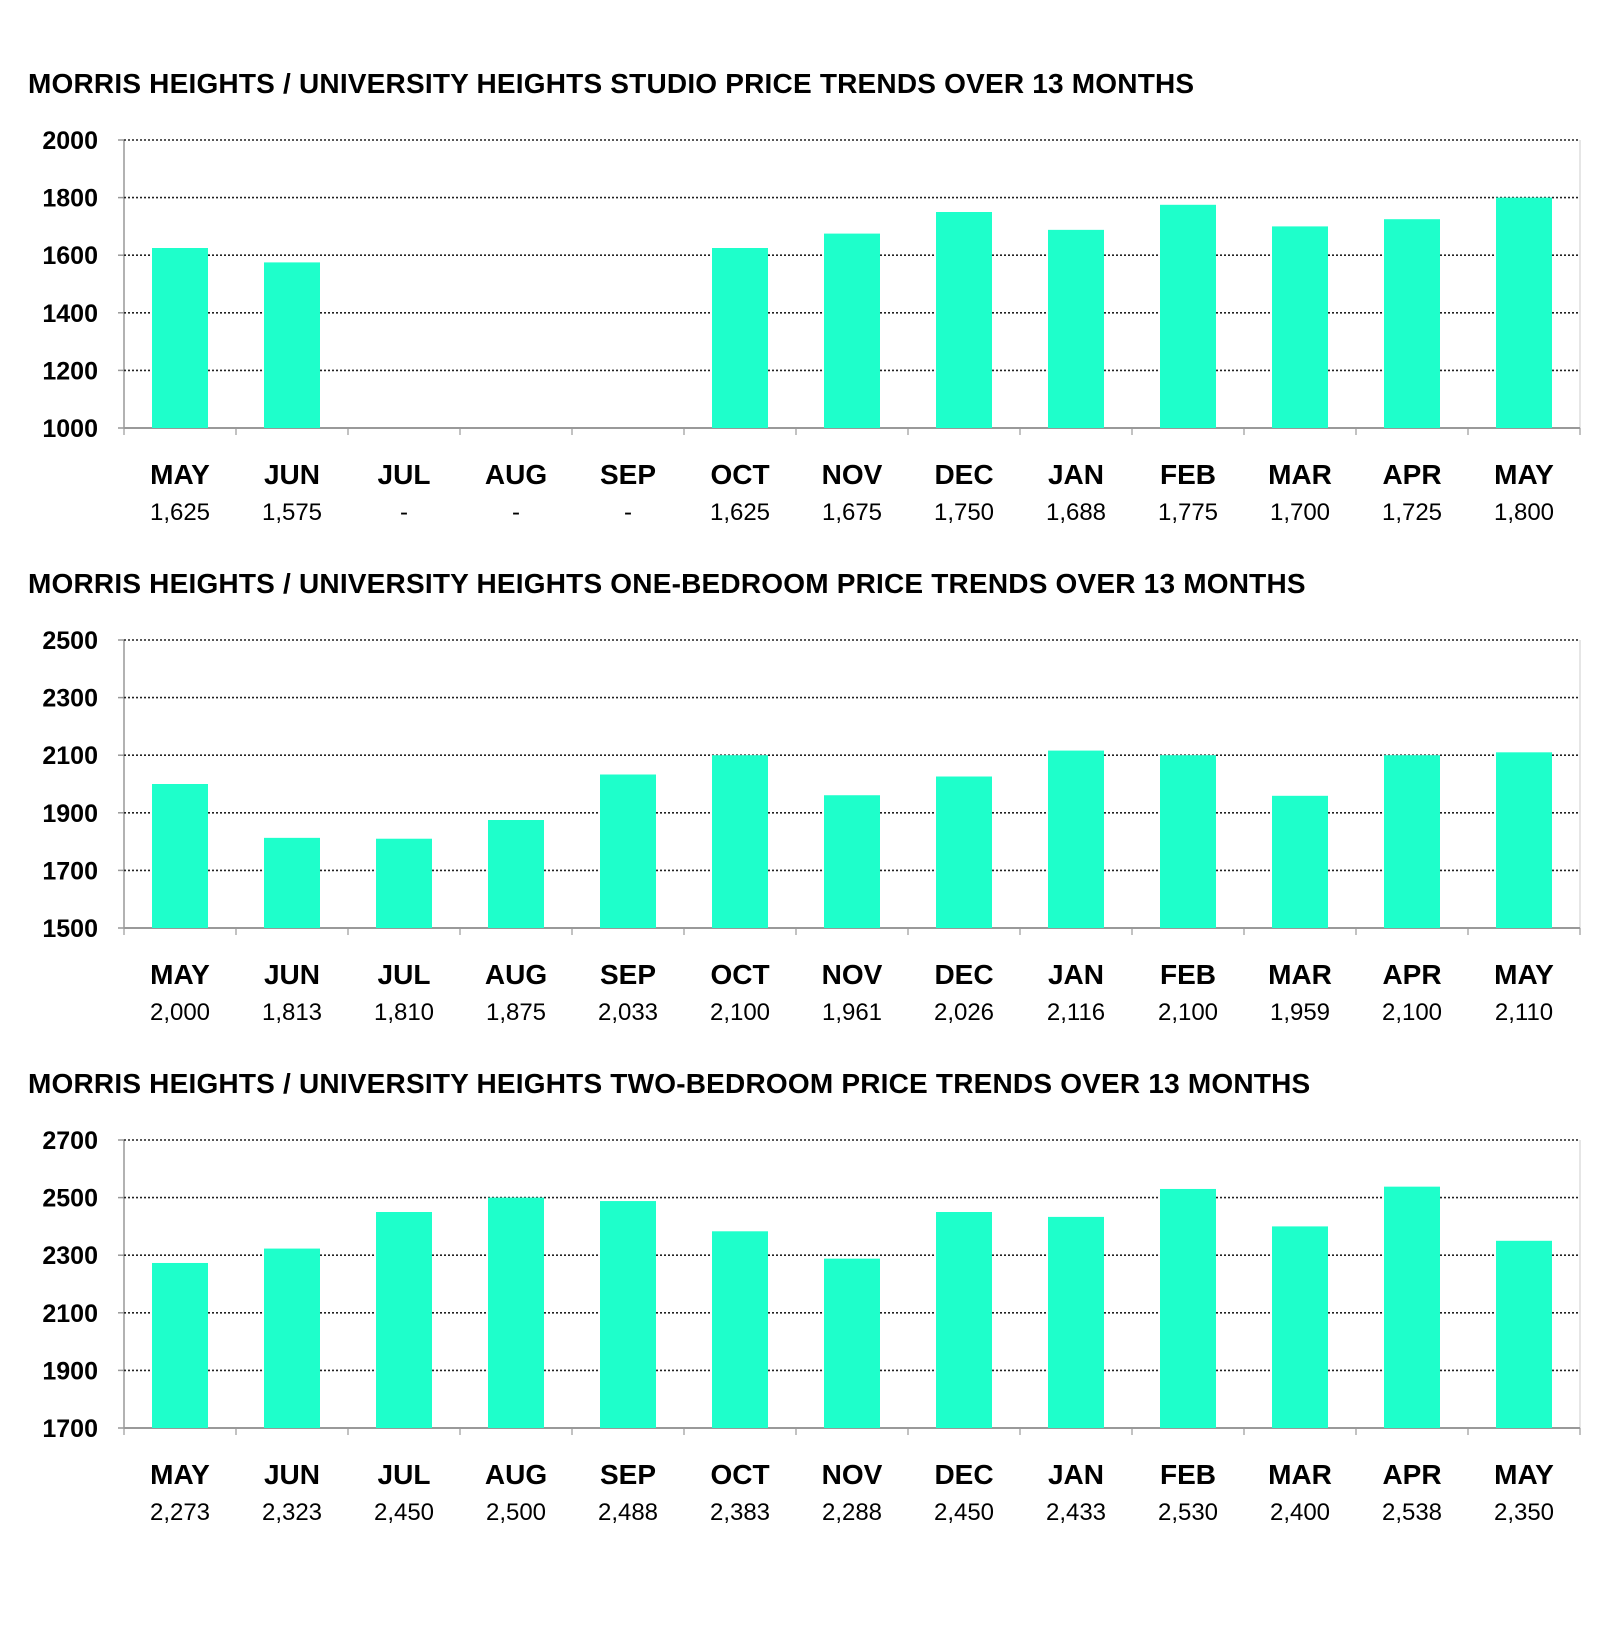 The image size is (1600, 1640). Describe the element at coordinates (70, 314) in the screenshot. I see `y-tick-label: 1400` at that location.